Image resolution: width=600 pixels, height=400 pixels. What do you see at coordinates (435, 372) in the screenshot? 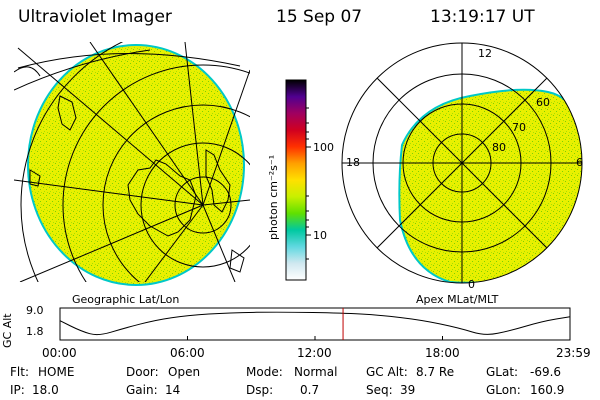
I see `status-gc-alt-value: 8.7 Re` at bounding box center [435, 372].